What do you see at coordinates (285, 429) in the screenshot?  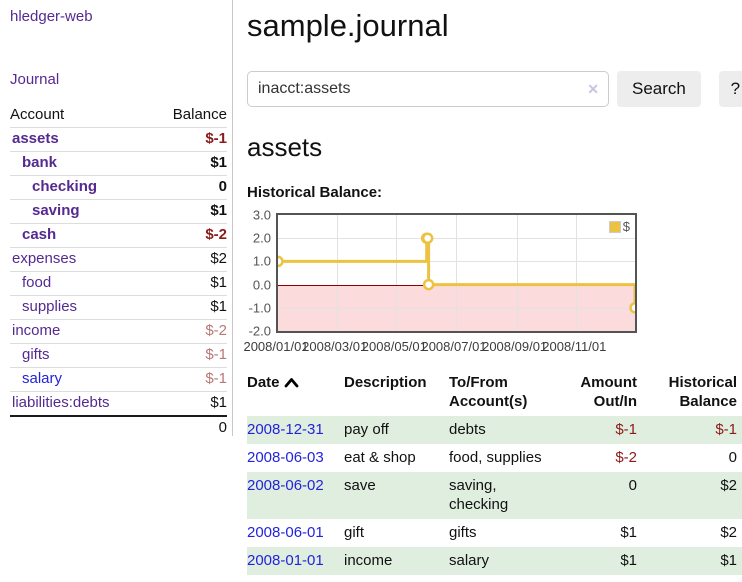 I see `transaction-date-link: 2008-12-31` at bounding box center [285, 429].